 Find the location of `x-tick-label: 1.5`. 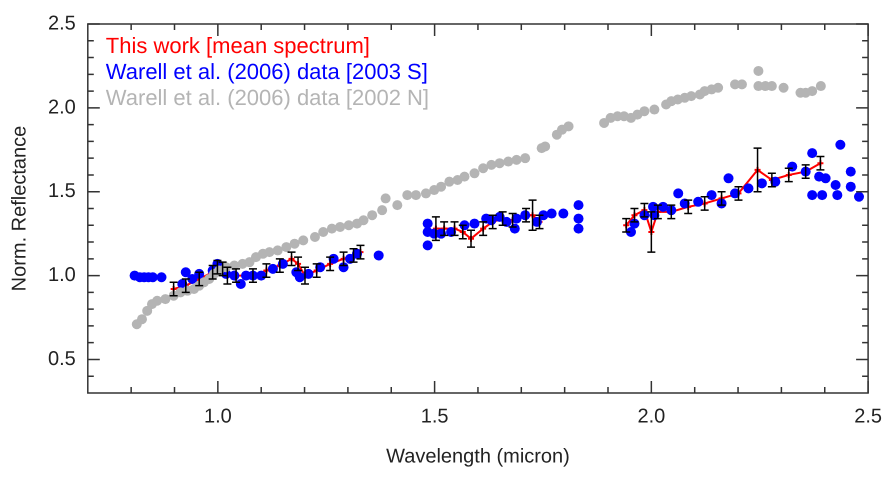

x-tick-label: 1.5 is located at coordinates (434, 417).